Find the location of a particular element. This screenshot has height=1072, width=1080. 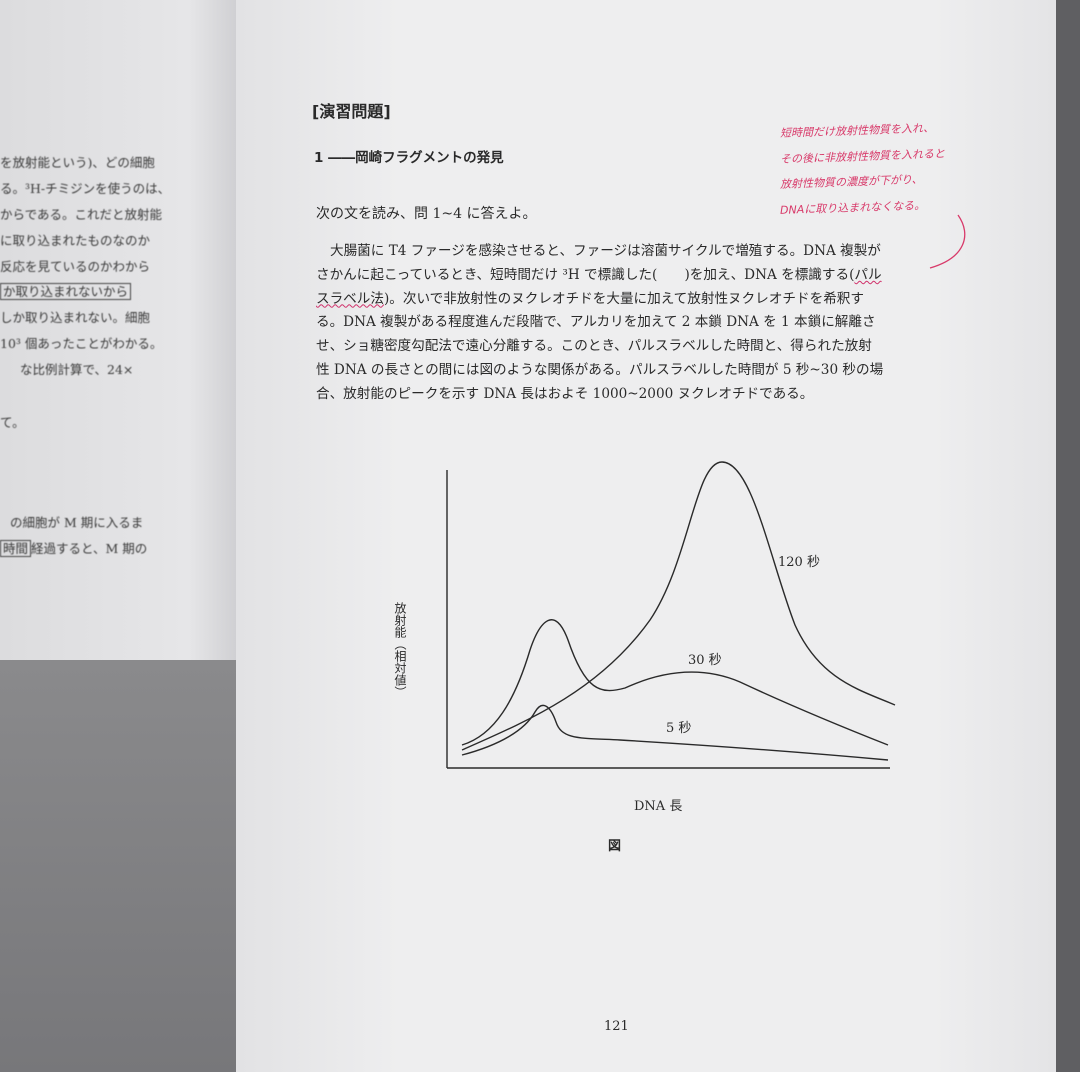

series-label-120s: 120 秒 is located at coordinates (799, 562).